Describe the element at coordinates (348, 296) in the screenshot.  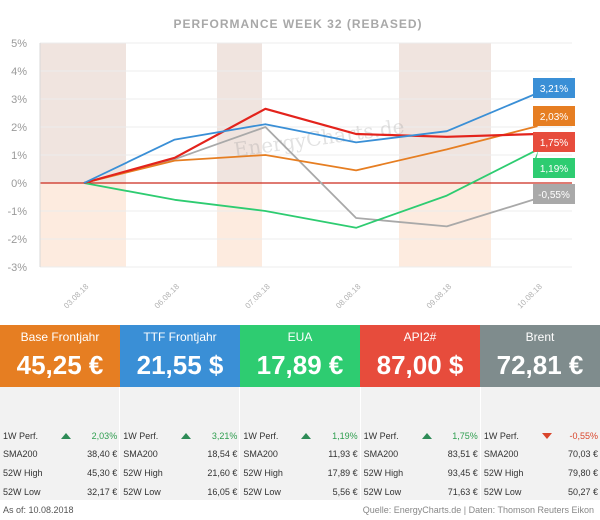
I see `x-tick-label: 08.08.18` at that location.